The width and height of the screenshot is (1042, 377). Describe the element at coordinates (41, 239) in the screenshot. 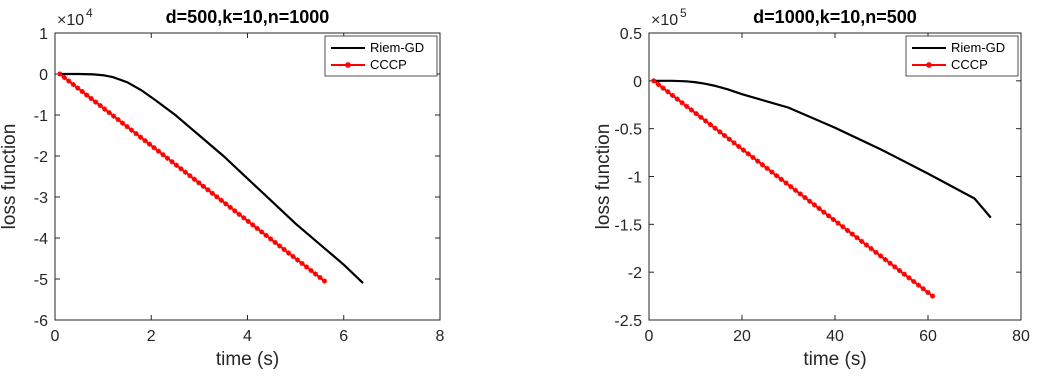

I see `y-tick-label: -4` at that location.